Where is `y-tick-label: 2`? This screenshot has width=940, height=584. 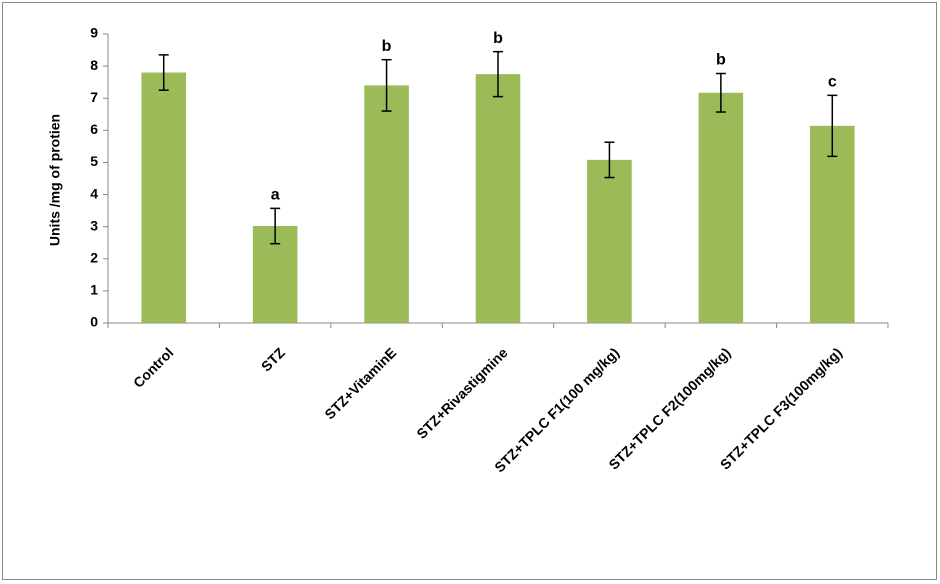
y-tick-label: 2 is located at coordinates (94, 257).